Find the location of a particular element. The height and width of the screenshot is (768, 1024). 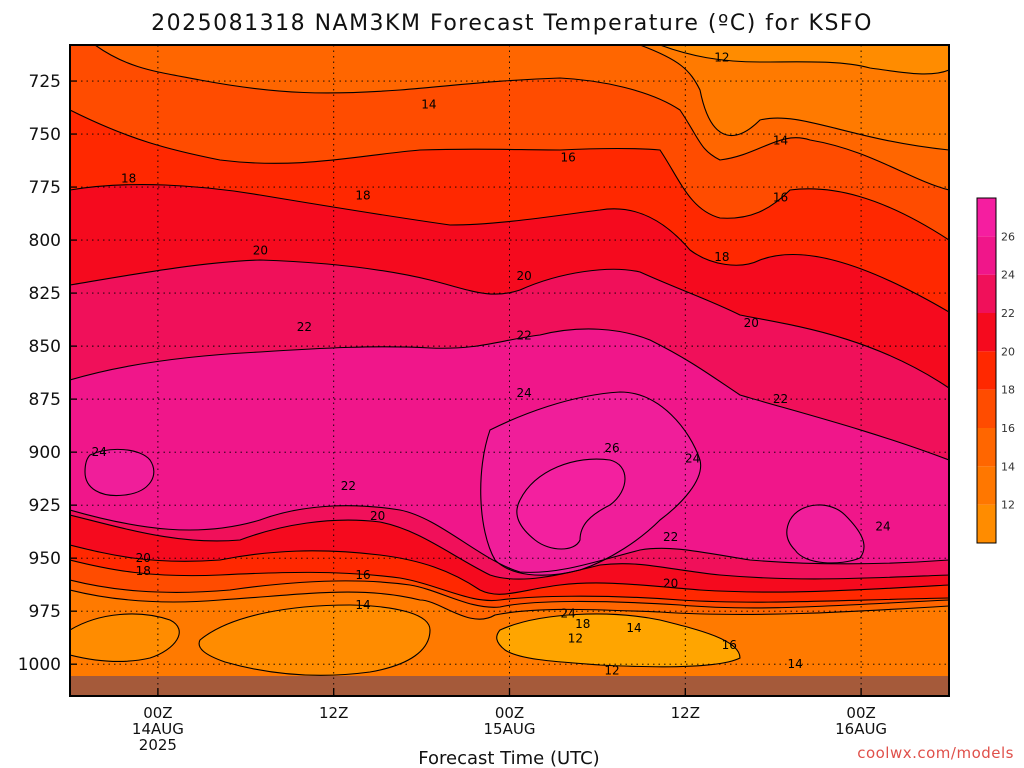

band-cool-lower is located at coordinates (314, 640).